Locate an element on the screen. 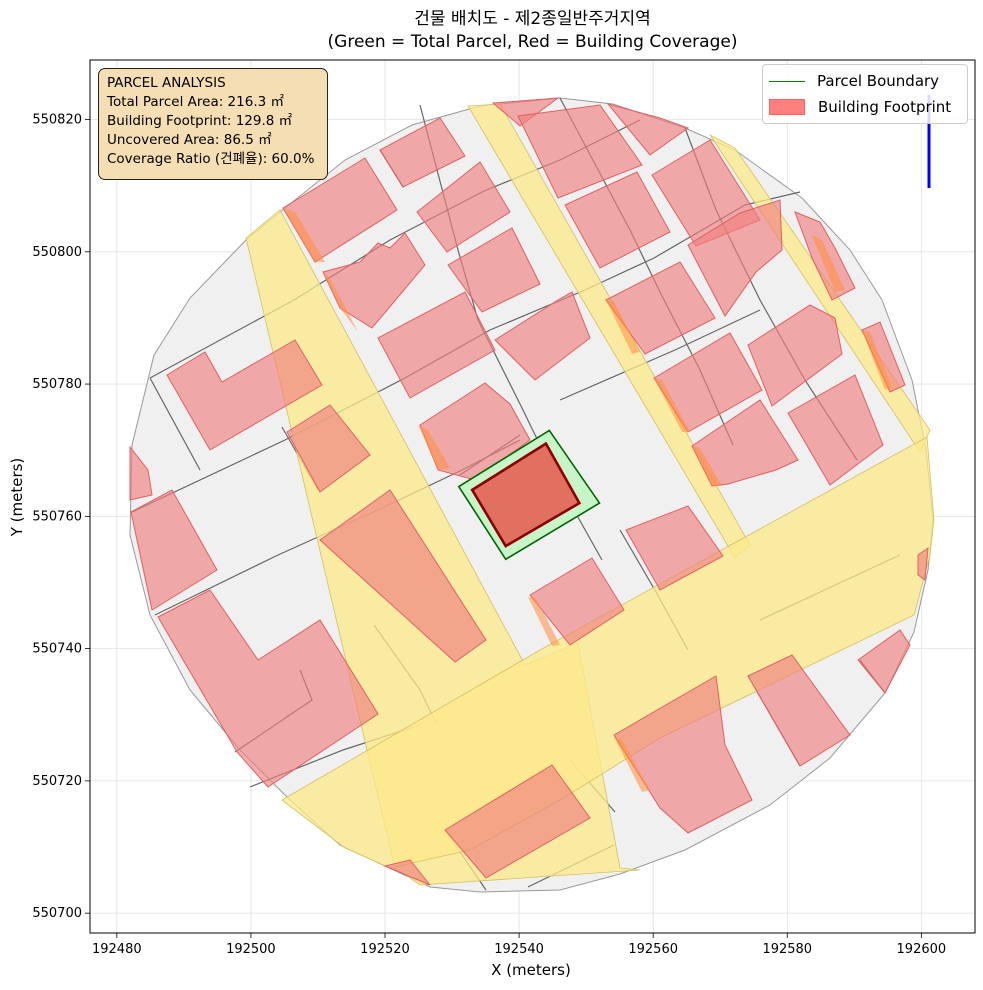 The image size is (983, 990). y-tick-label: 550820 is located at coordinates (57, 120).